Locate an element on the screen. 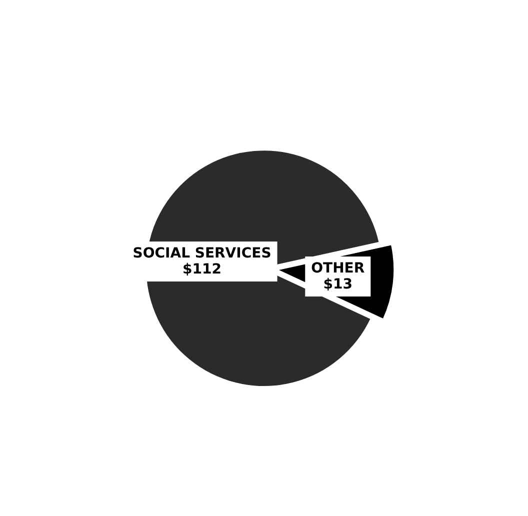 The image size is (528, 516). data-label: $112 is located at coordinates (202, 270).